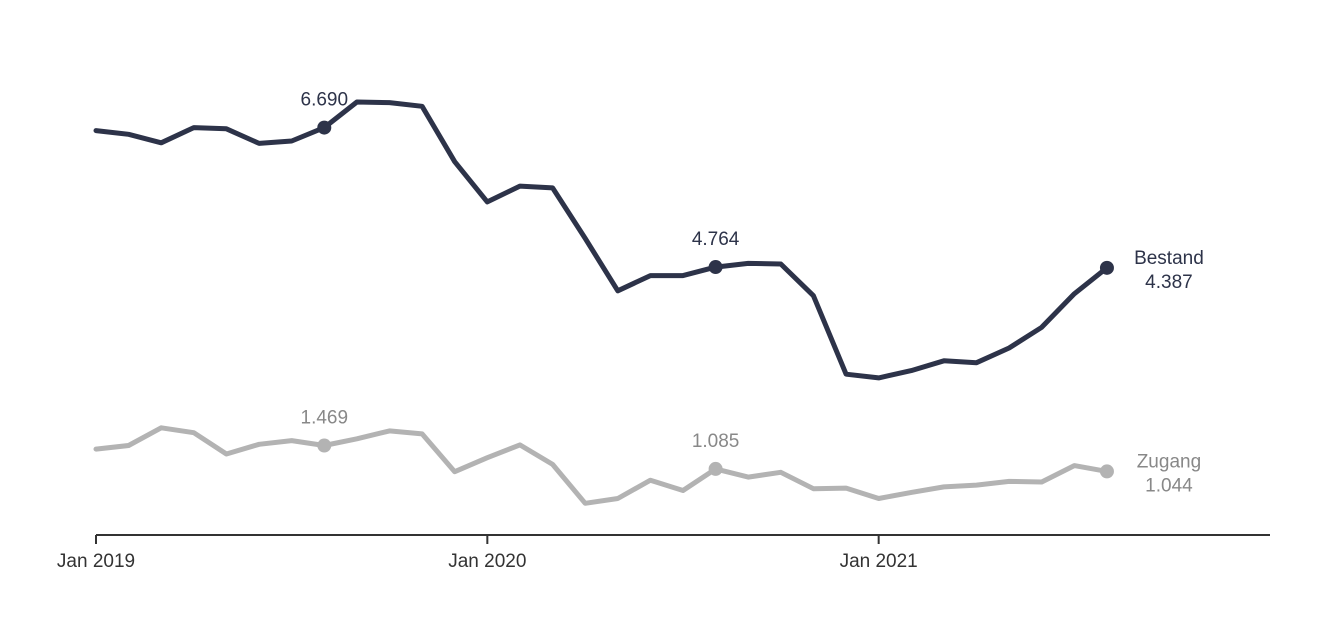 The width and height of the screenshot is (1322, 633). What do you see at coordinates (1106, 471) in the screenshot?
I see `end-point-zugang` at bounding box center [1106, 471].